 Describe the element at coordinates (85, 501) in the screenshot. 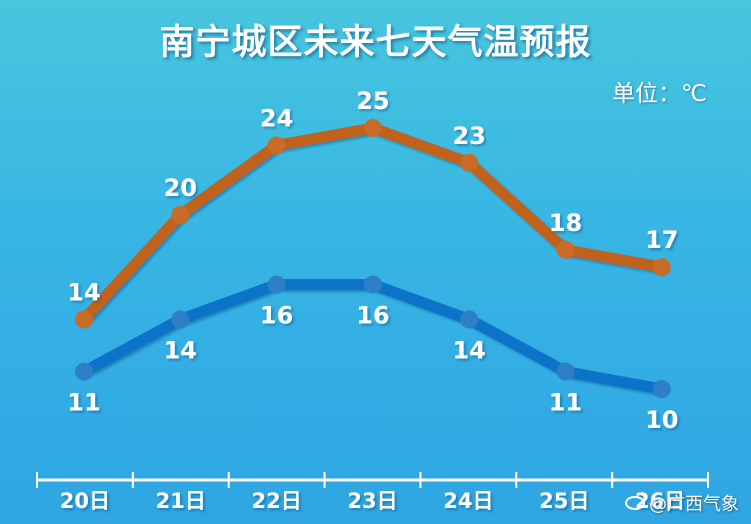

I see `x-tick-label-0: 20日` at that location.